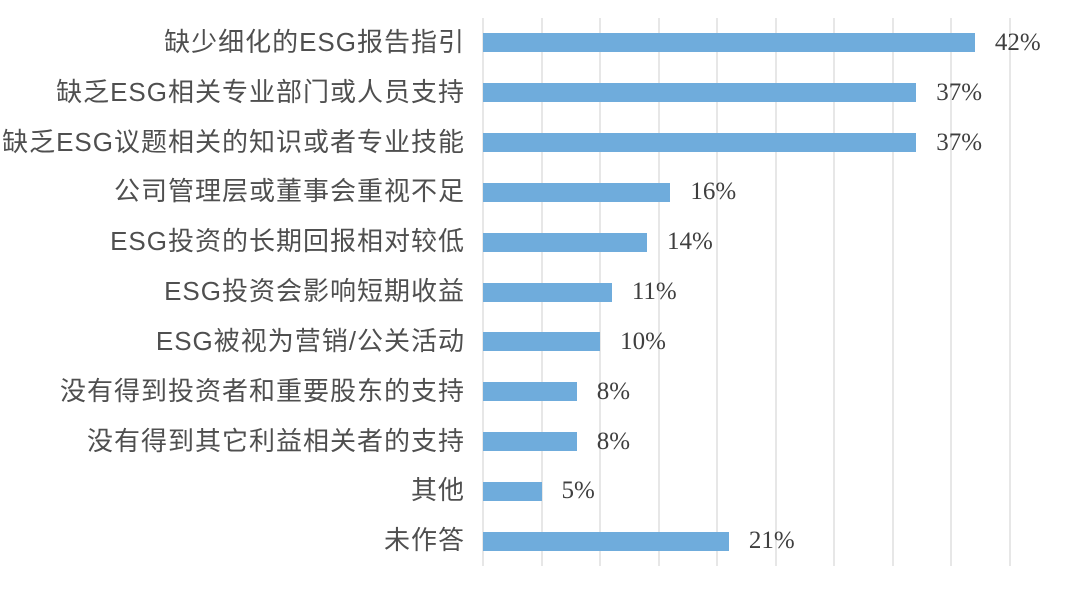 The image size is (1080, 598). Describe the element at coordinates (289, 191) in the screenshot. I see `category-label: 公司管理层或董事会重视不足` at that location.